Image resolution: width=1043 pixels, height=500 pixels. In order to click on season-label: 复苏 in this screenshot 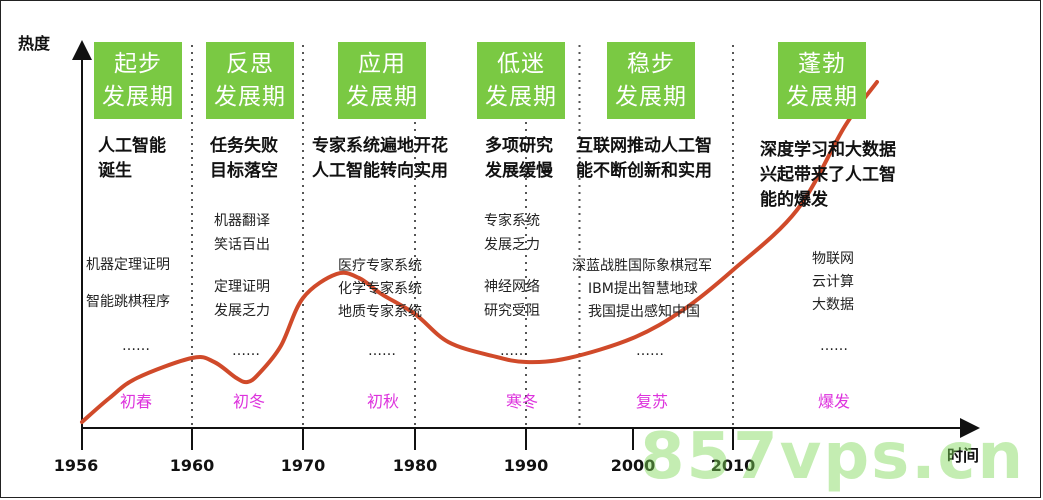, I will do `click(651, 401)`.